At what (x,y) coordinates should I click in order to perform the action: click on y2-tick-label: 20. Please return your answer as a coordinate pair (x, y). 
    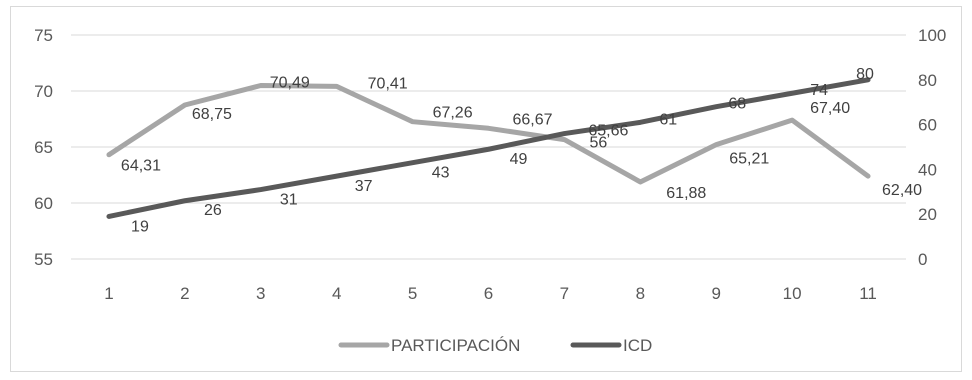
    Looking at the image, I should click on (927, 214).